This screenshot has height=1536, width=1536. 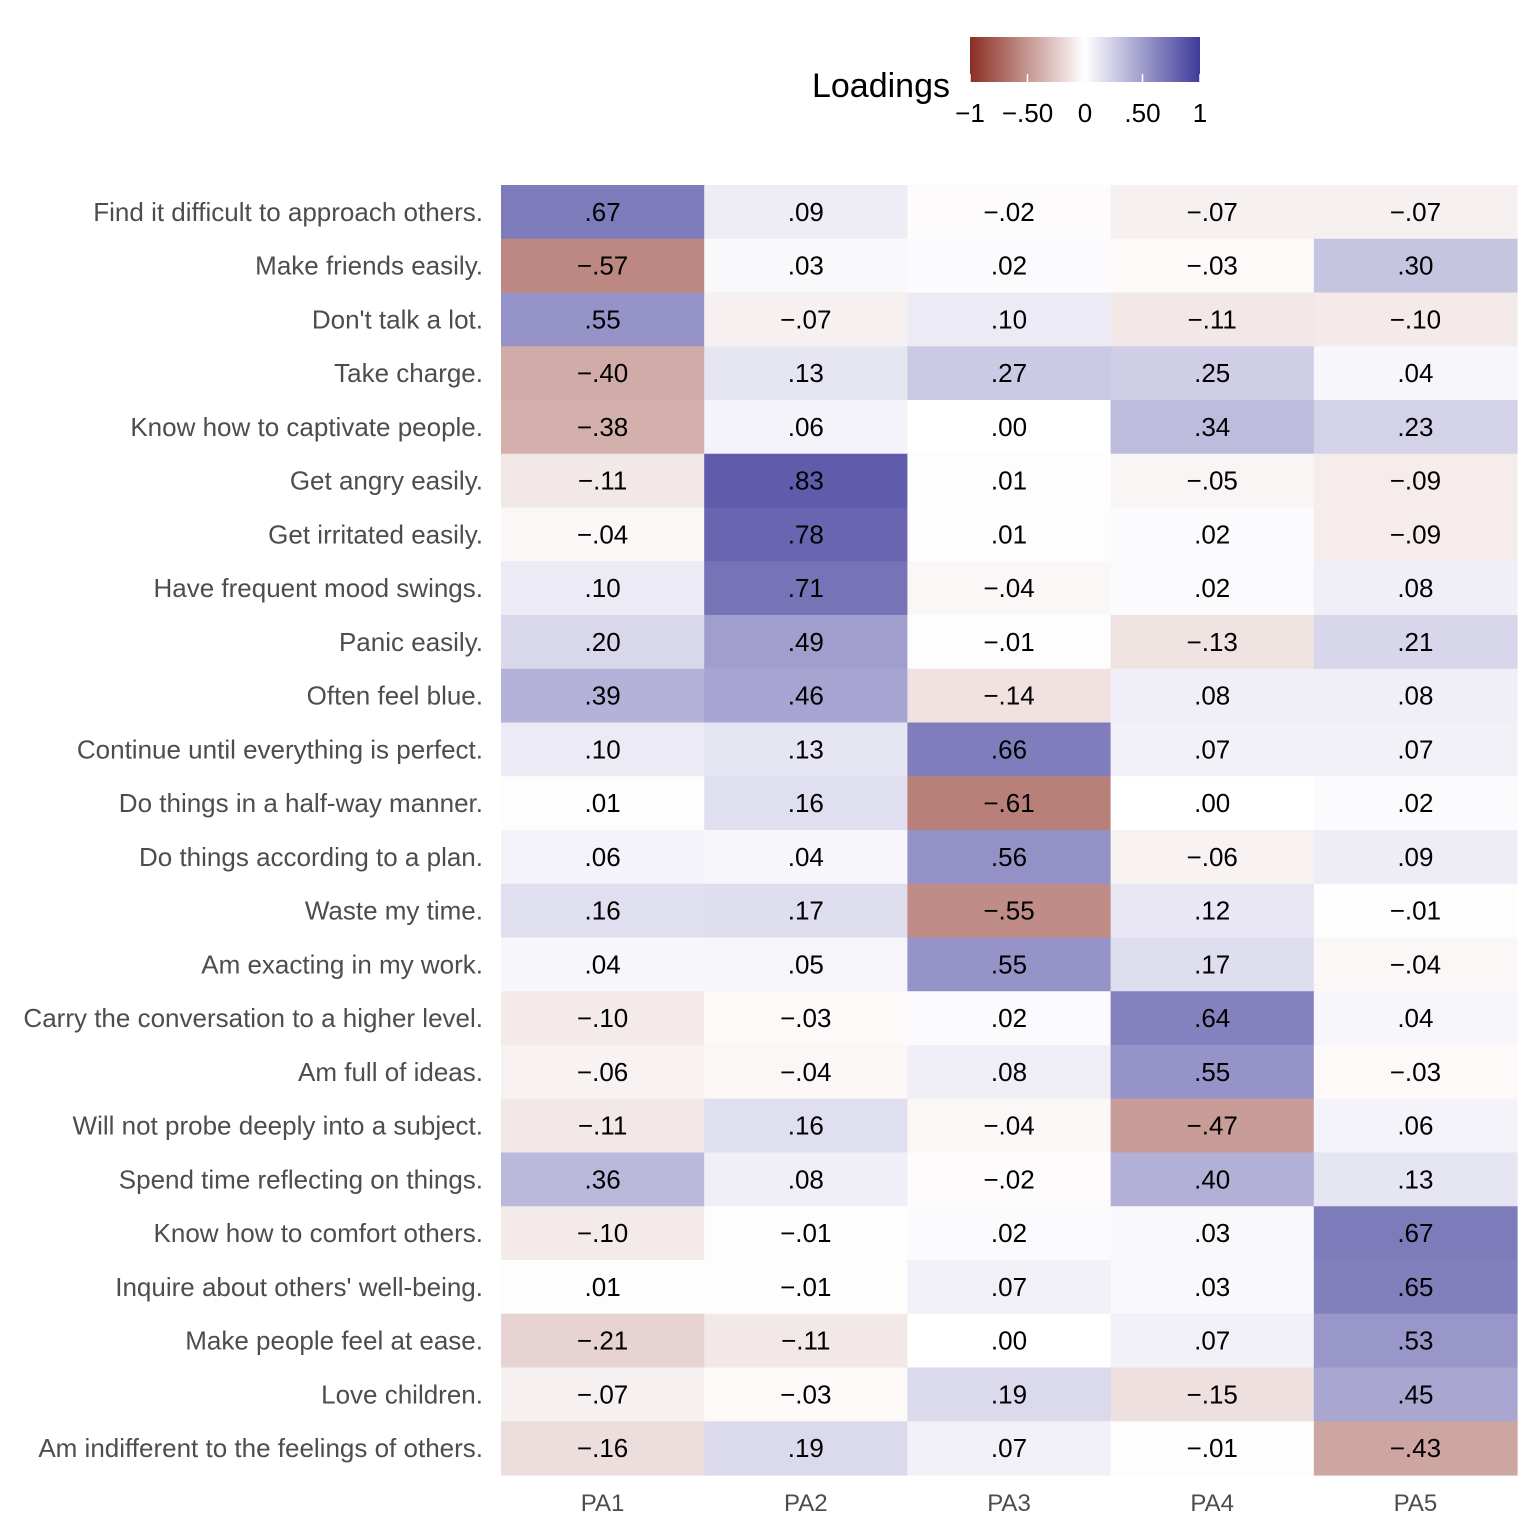 I want to click on cell-value-label: .17, so click(x=806, y=911).